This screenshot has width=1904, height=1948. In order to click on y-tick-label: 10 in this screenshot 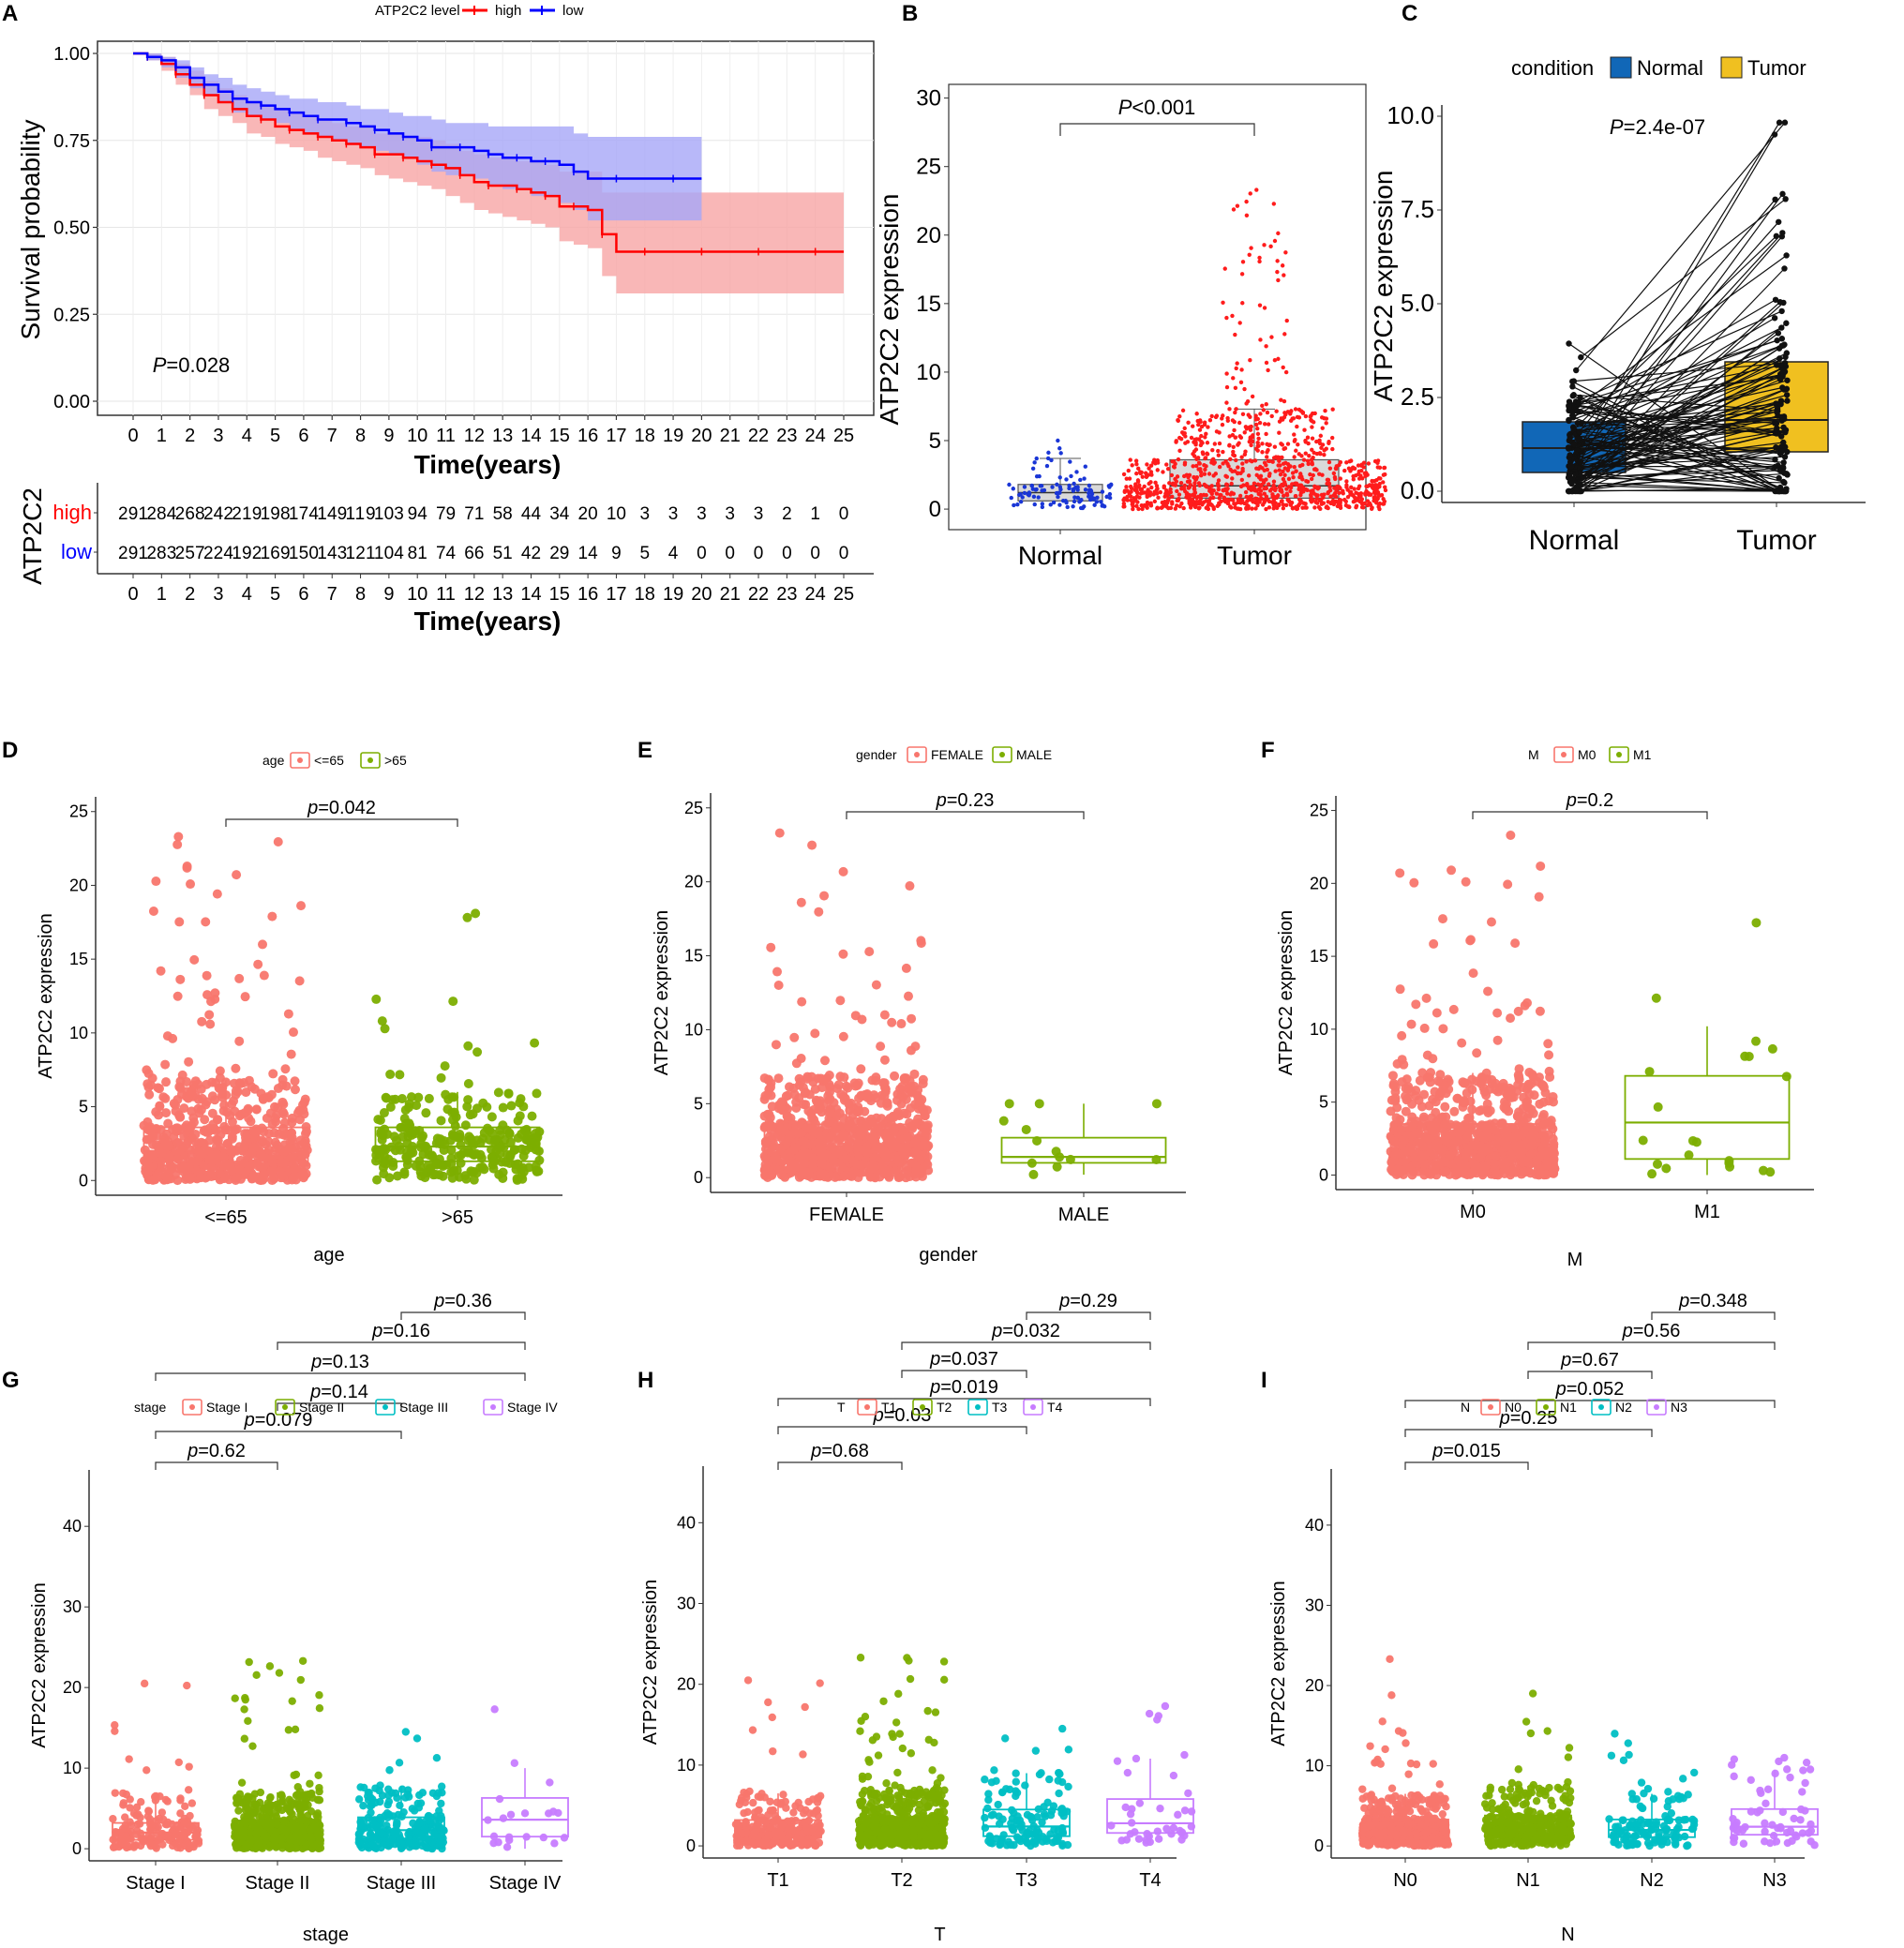, I will do `click(693, 1029)`.